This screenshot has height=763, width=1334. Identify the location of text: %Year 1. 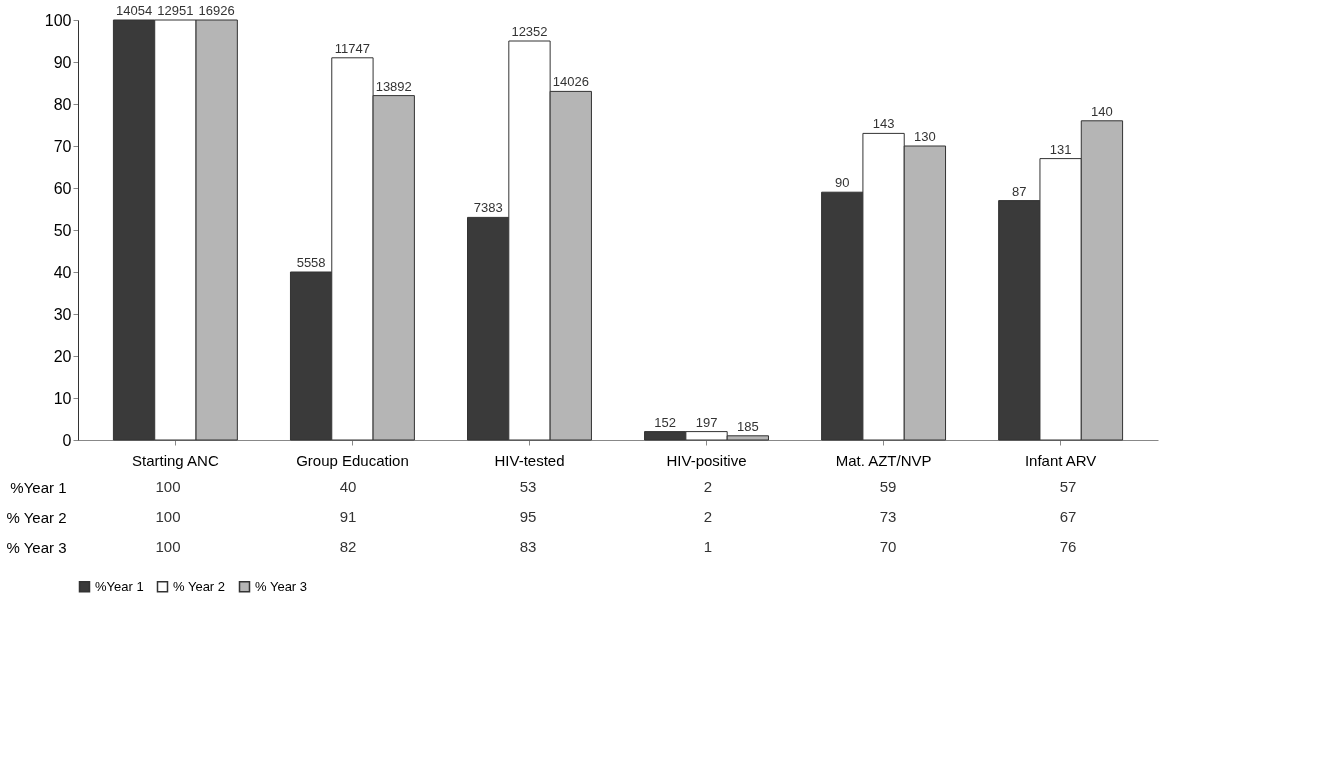
(38, 487).